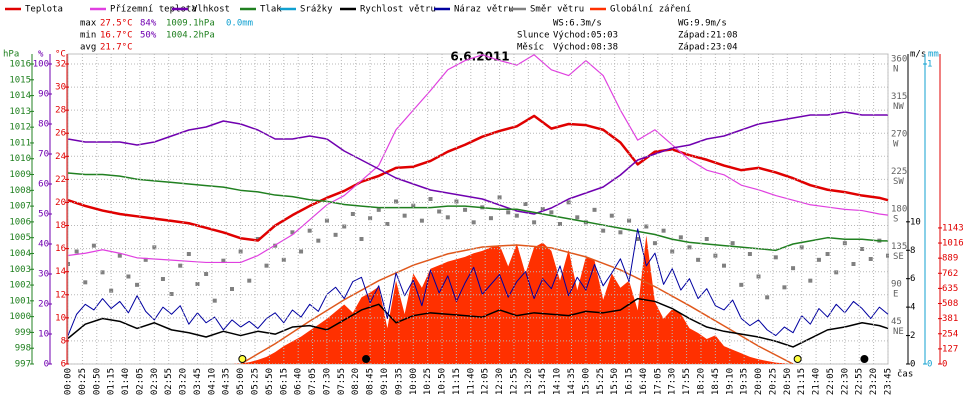 The image size is (966, 400). Describe the element at coordinates (896, 322) in the screenshot. I see `y-tick-label: 45` at that location.